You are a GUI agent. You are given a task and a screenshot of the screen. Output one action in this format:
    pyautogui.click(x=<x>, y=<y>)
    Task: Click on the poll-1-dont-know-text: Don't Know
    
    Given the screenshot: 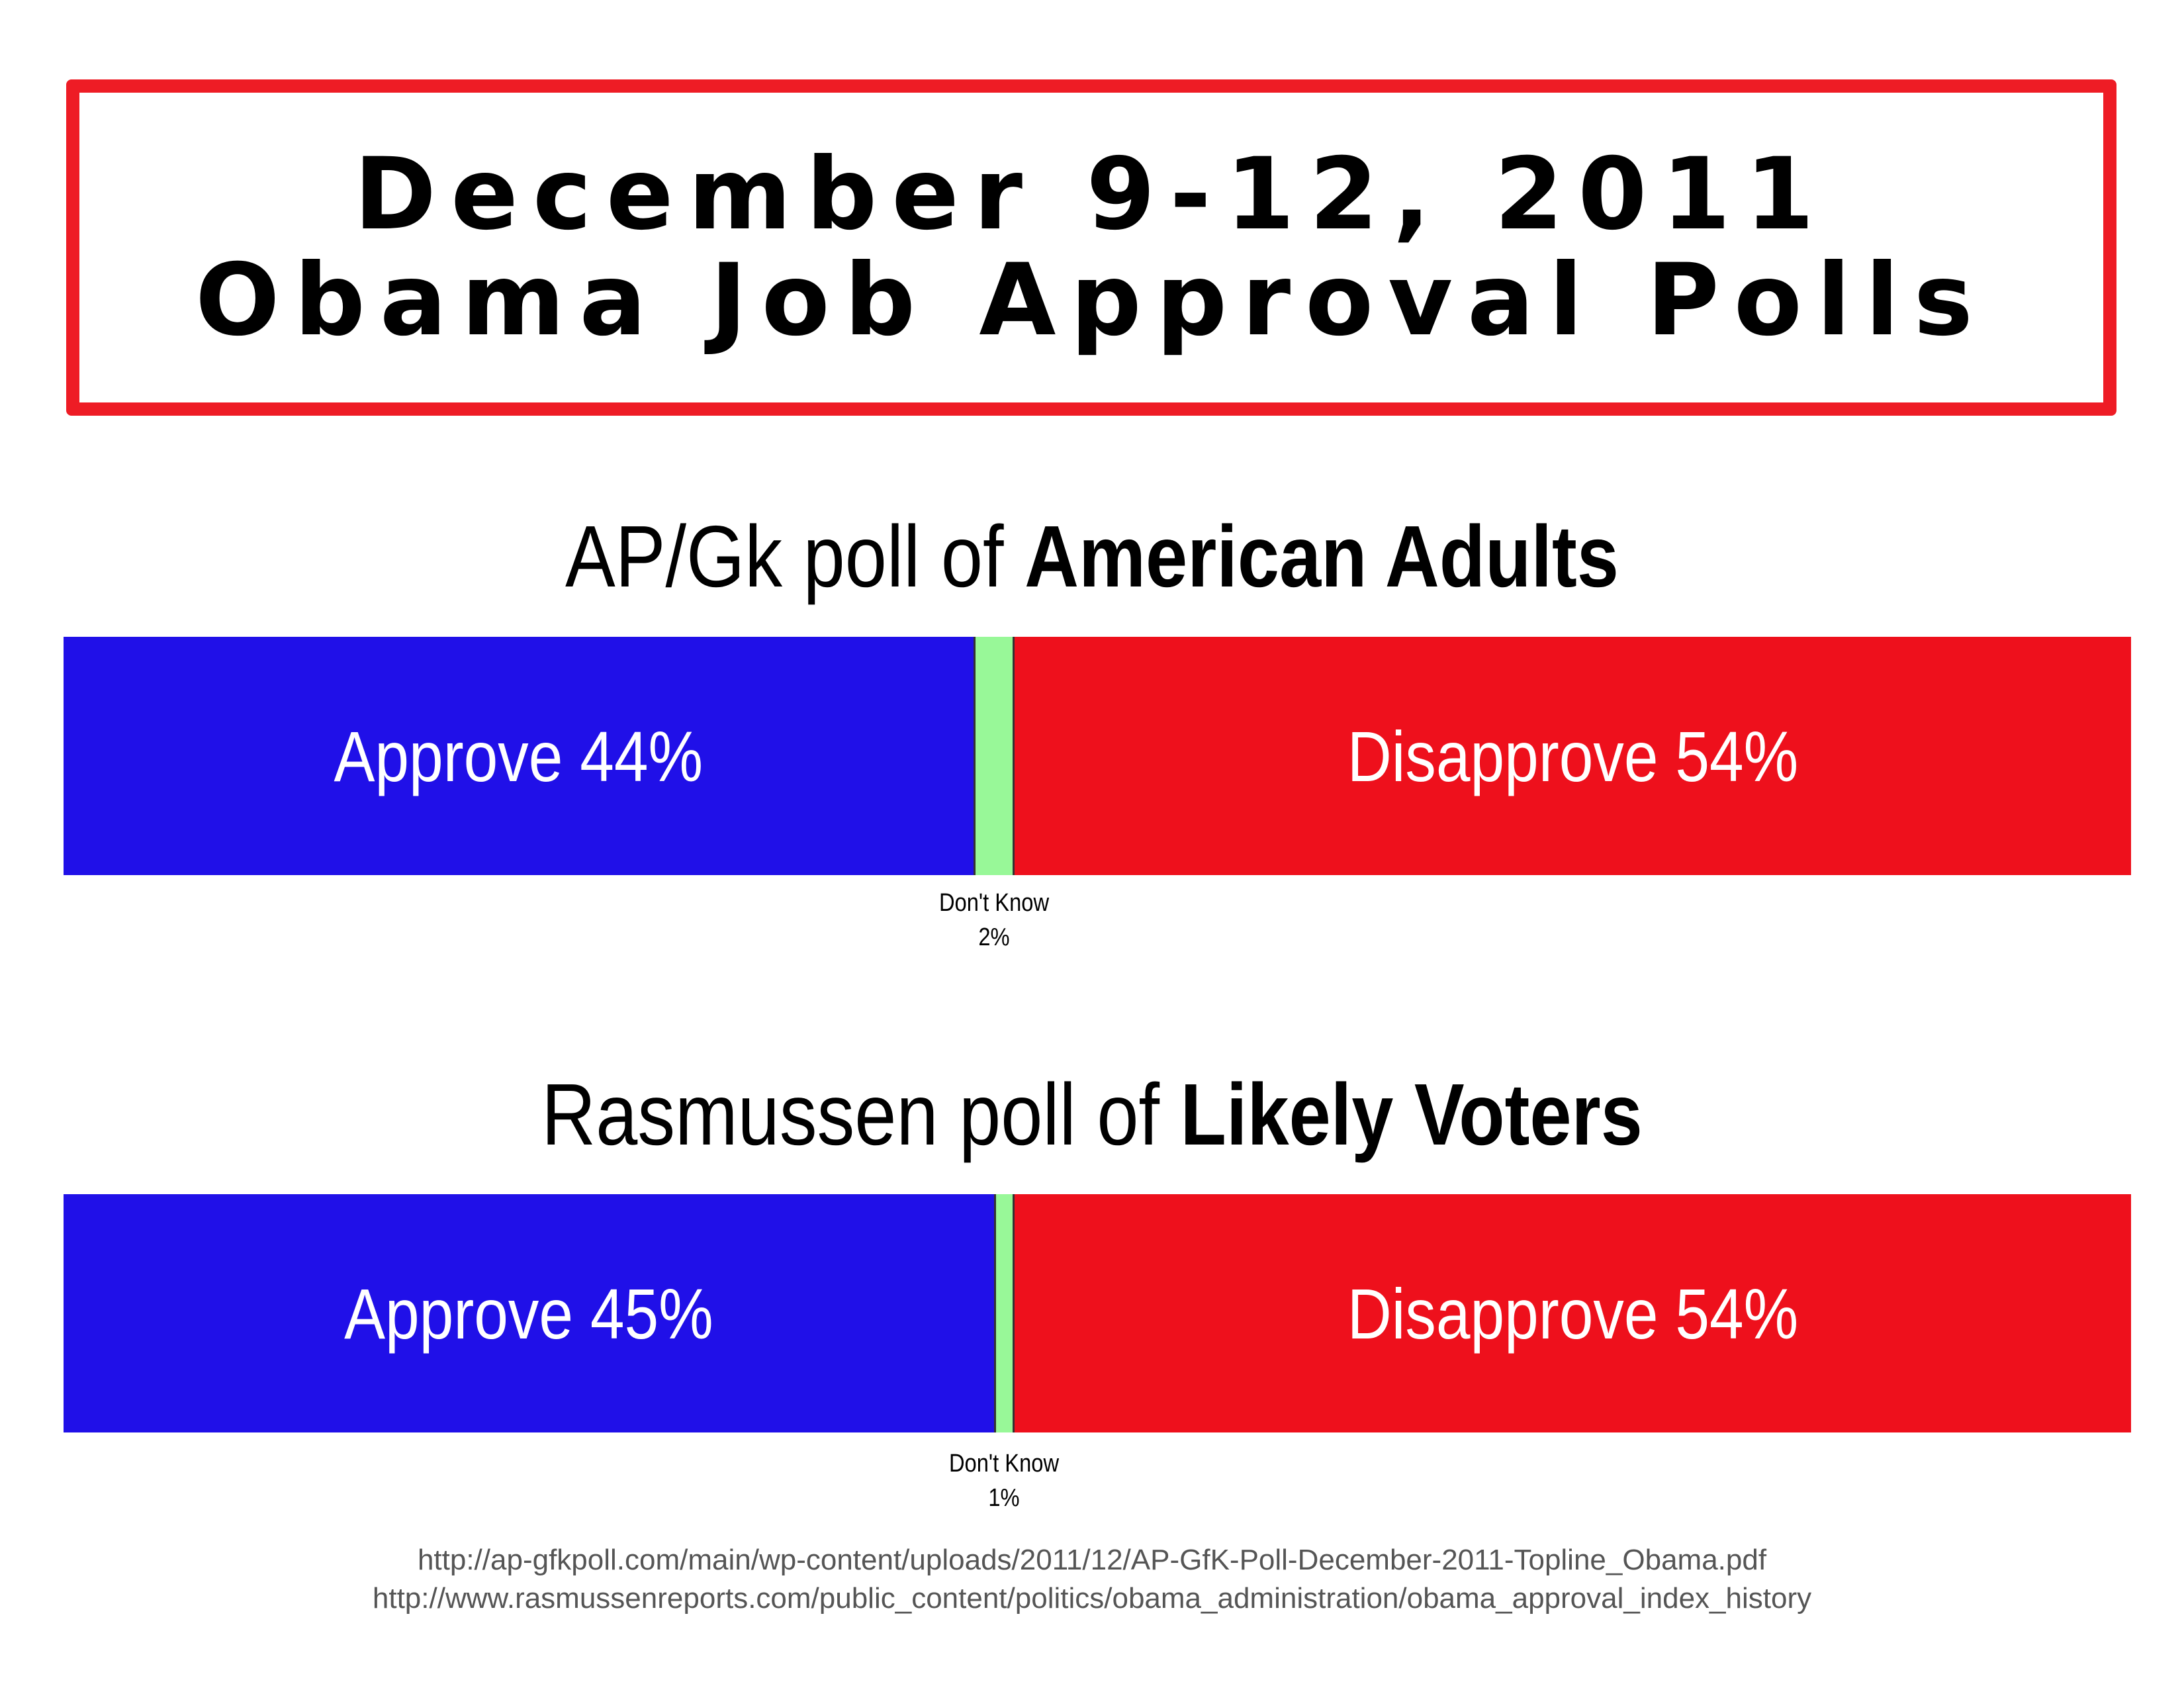 What is the action you would take?
    pyautogui.click(x=994, y=903)
    